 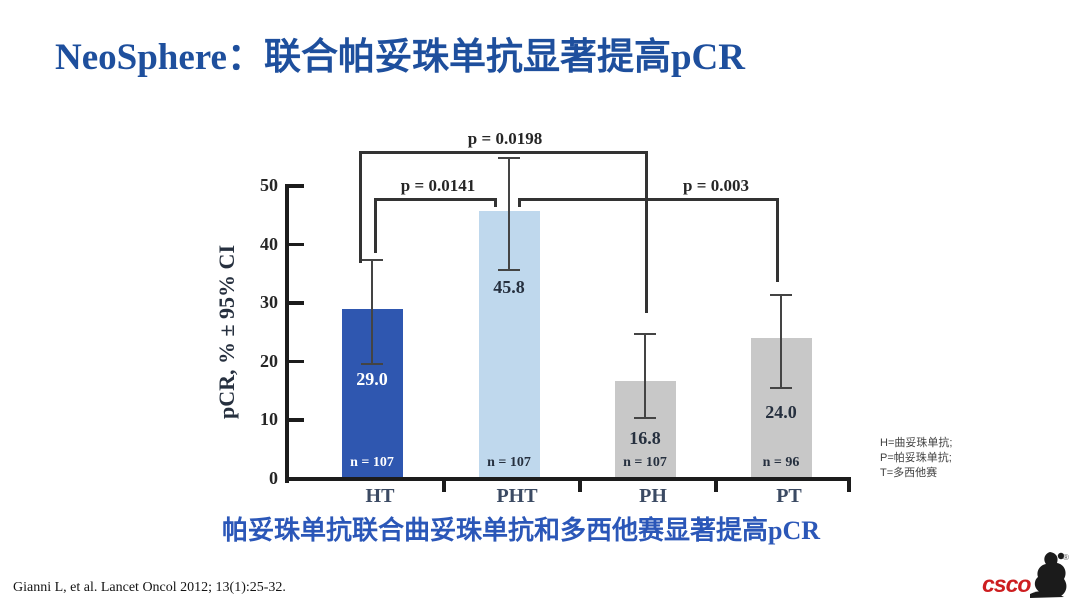 What do you see at coordinates (486, 57) in the screenshot?
I see `slide-title-zh: ：联合帕妥珠单抗显著提高pCR` at bounding box center [486, 57].